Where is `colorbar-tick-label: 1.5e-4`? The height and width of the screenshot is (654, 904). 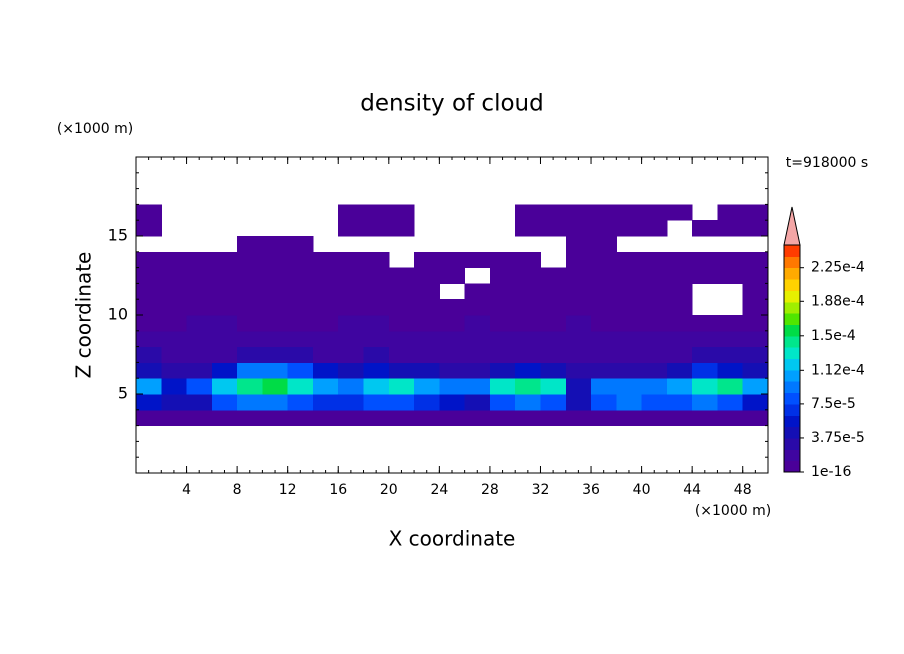 colorbar-tick-label: 1.5e-4 is located at coordinates (833, 336).